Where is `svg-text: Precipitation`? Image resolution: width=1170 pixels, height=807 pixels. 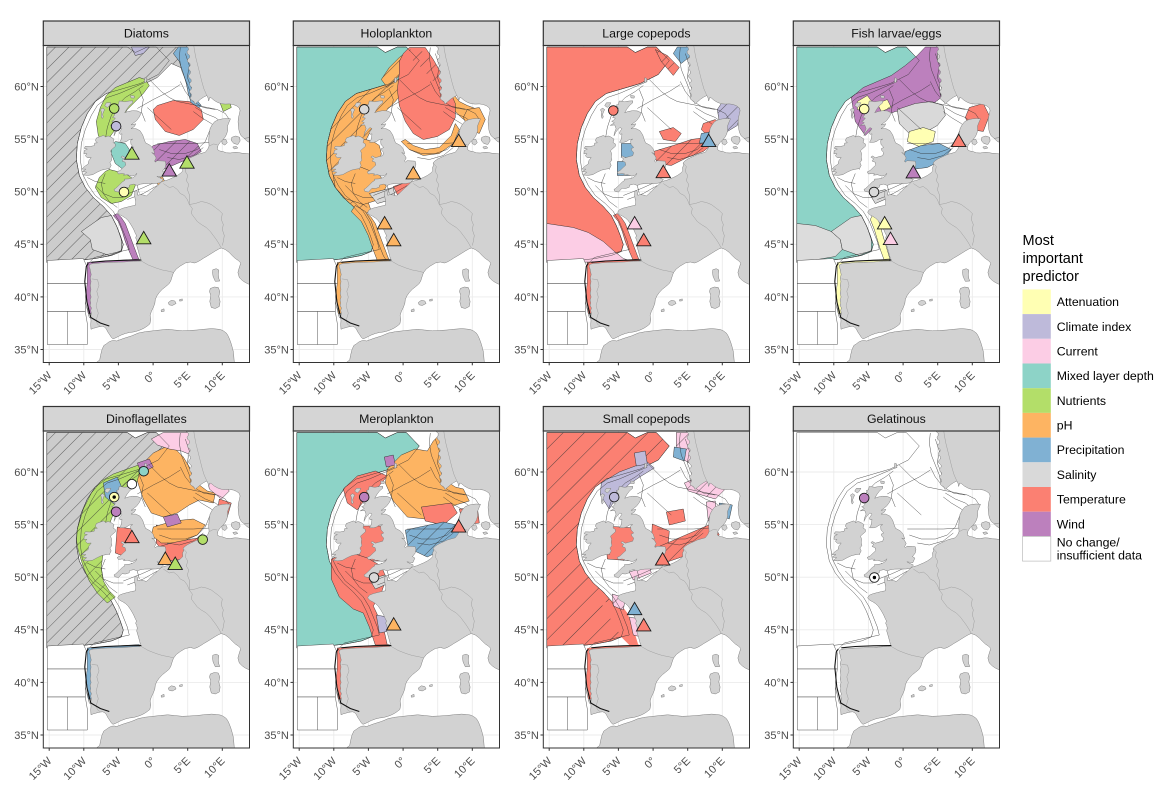 svg-text: Precipitation is located at coordinates (1091, 450).